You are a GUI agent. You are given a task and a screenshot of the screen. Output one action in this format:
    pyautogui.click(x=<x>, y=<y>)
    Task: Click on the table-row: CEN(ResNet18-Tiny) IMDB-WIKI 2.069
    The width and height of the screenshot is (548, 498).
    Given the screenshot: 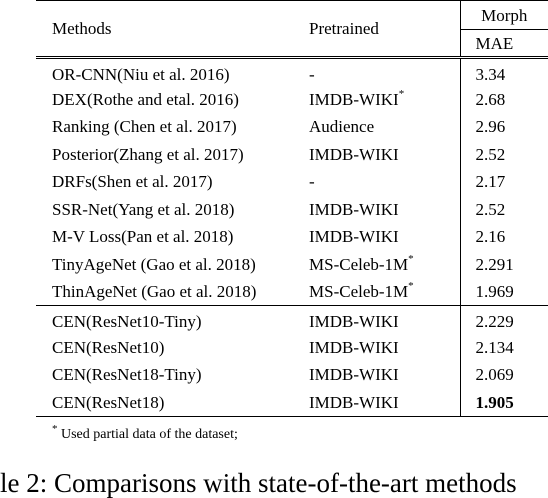 What is the action you would take?
    pyautogui.click(x=292, y=375)
    